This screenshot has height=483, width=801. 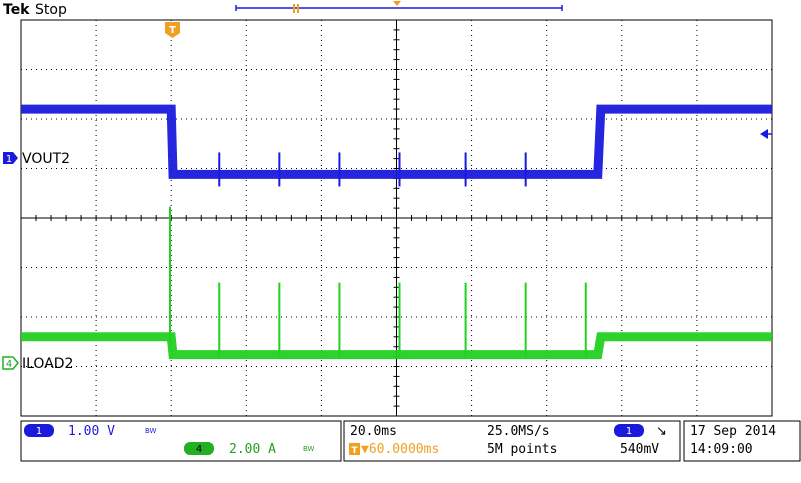 I want to click on ch1-scale: 1.00 V, so click(x=91, y=431).